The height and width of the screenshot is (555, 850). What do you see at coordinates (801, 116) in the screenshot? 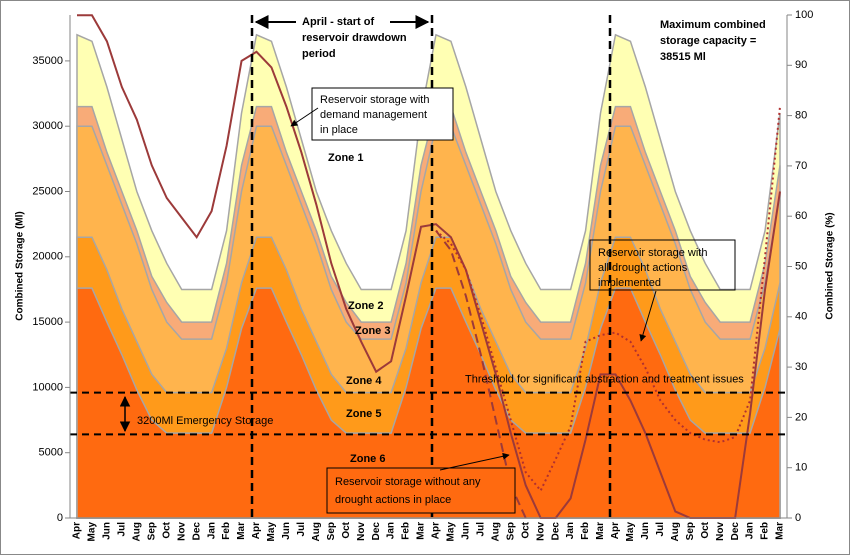
I see `y2-tick-label: 80` at bounding box center [801, 116].